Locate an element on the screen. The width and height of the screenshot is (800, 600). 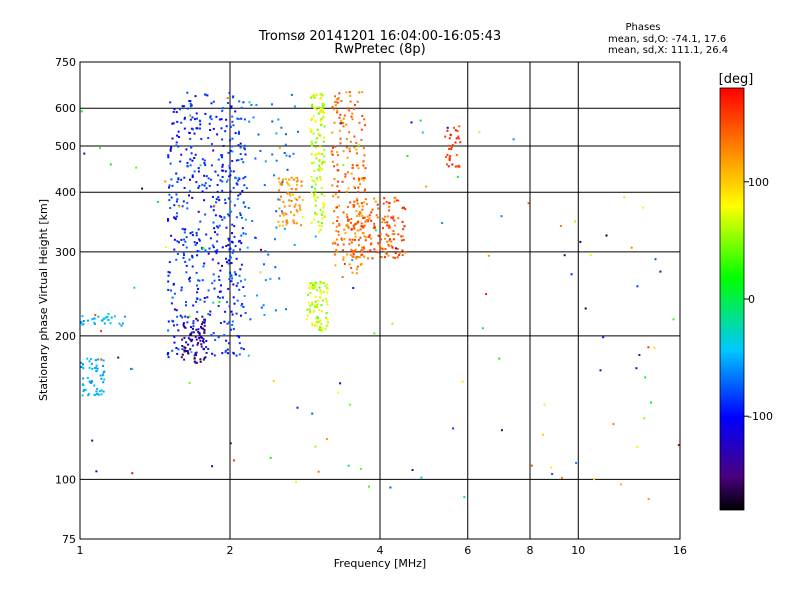
y-tick-label: 100 is located at coordinates (65, 479).